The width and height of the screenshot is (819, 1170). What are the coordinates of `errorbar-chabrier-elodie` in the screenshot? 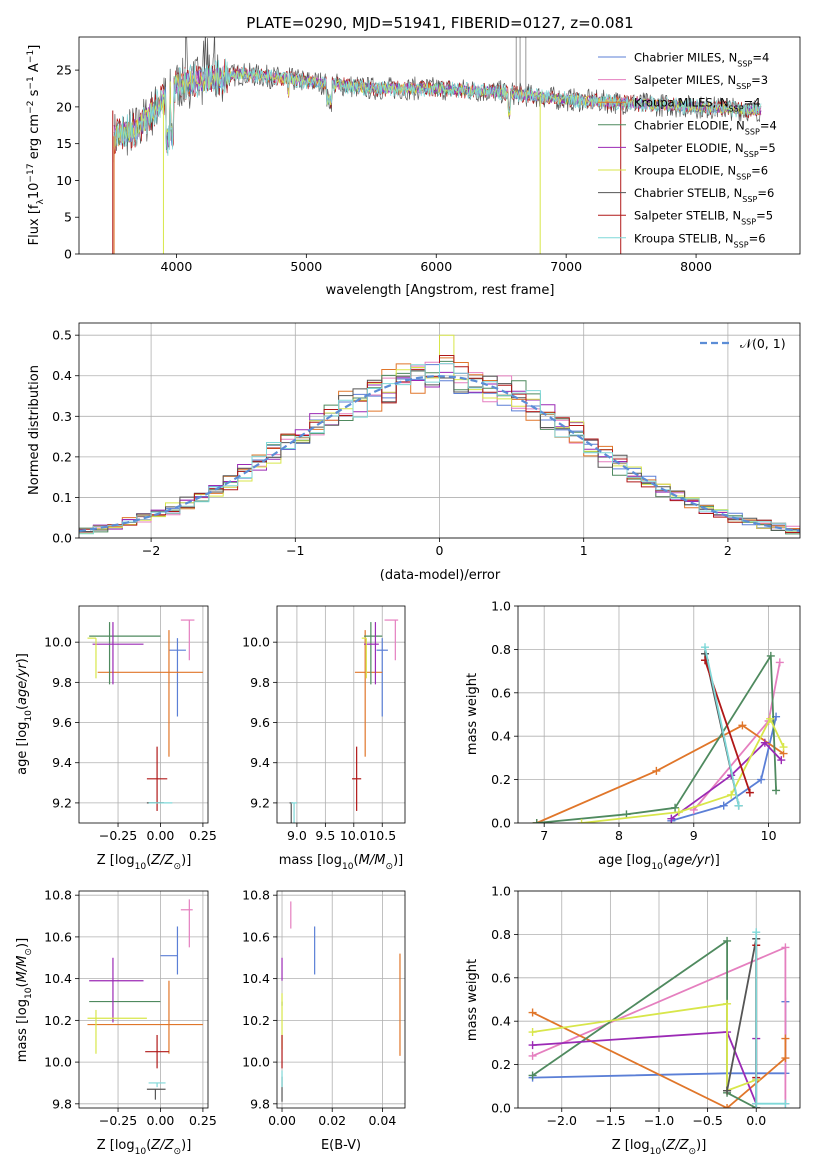 It's located at (125, 653).